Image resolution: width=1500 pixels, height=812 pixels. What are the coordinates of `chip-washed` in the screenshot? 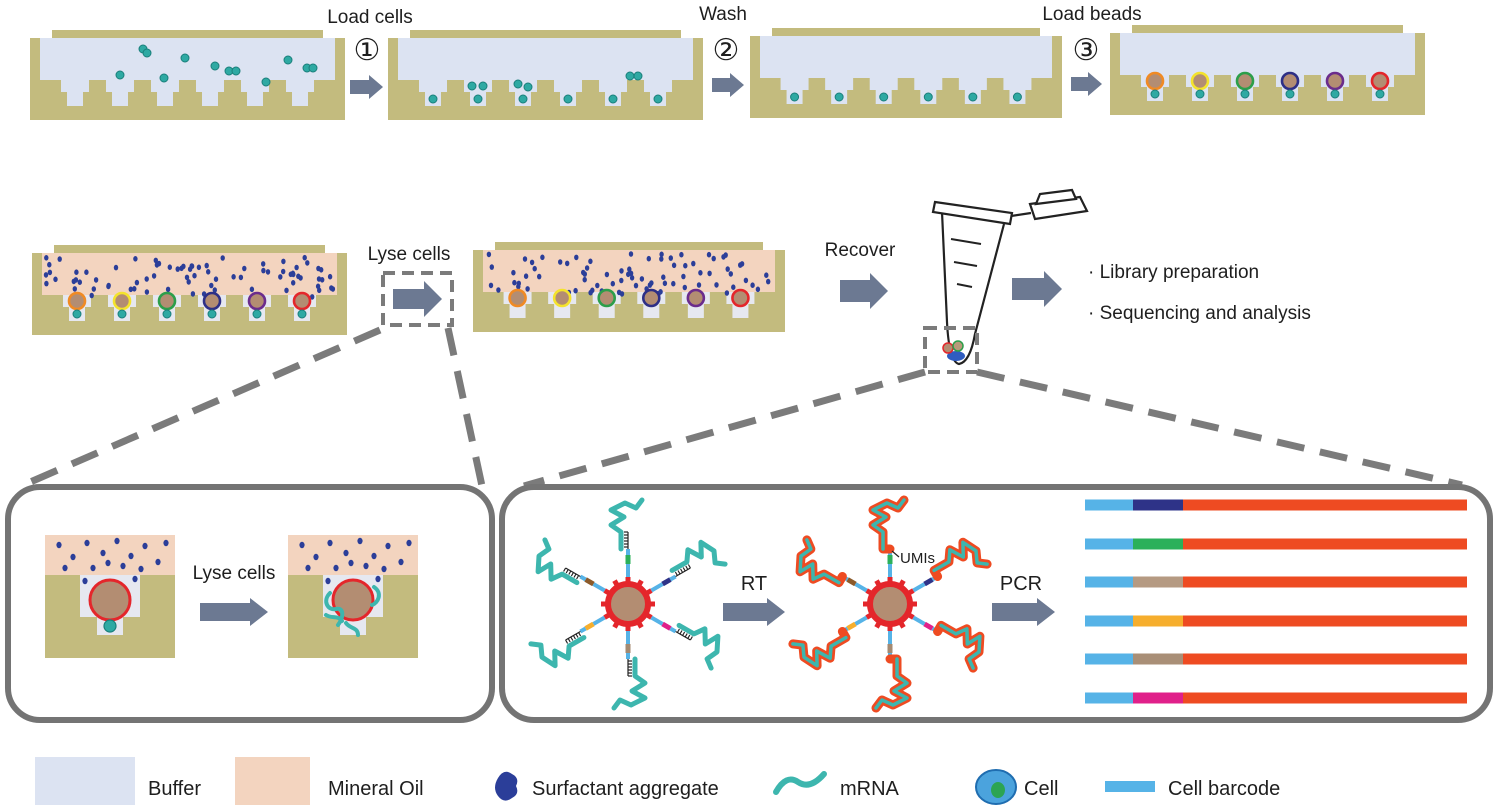 It's located at (906, 73).